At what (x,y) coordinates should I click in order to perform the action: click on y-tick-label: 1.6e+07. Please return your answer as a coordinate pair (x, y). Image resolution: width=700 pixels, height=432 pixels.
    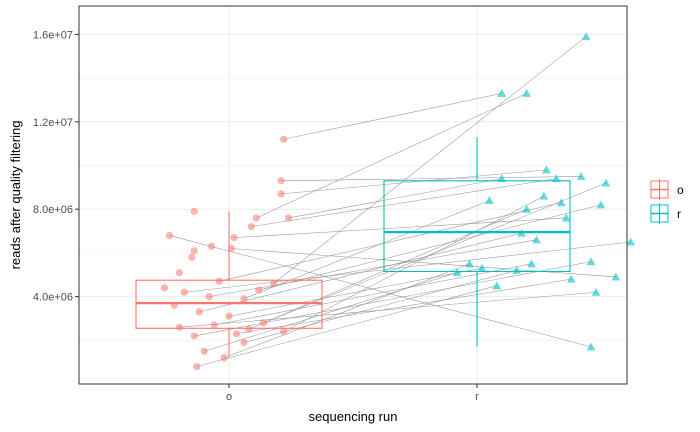
    Looking at the image, I should click on (53, 35).